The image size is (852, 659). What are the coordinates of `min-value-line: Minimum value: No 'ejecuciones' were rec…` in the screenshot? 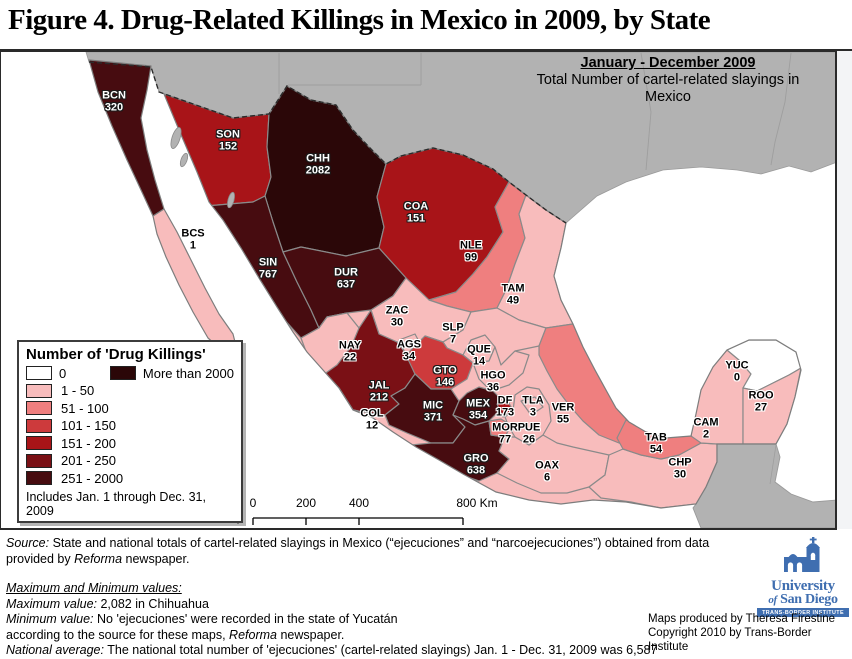 It's located at (202, 619).